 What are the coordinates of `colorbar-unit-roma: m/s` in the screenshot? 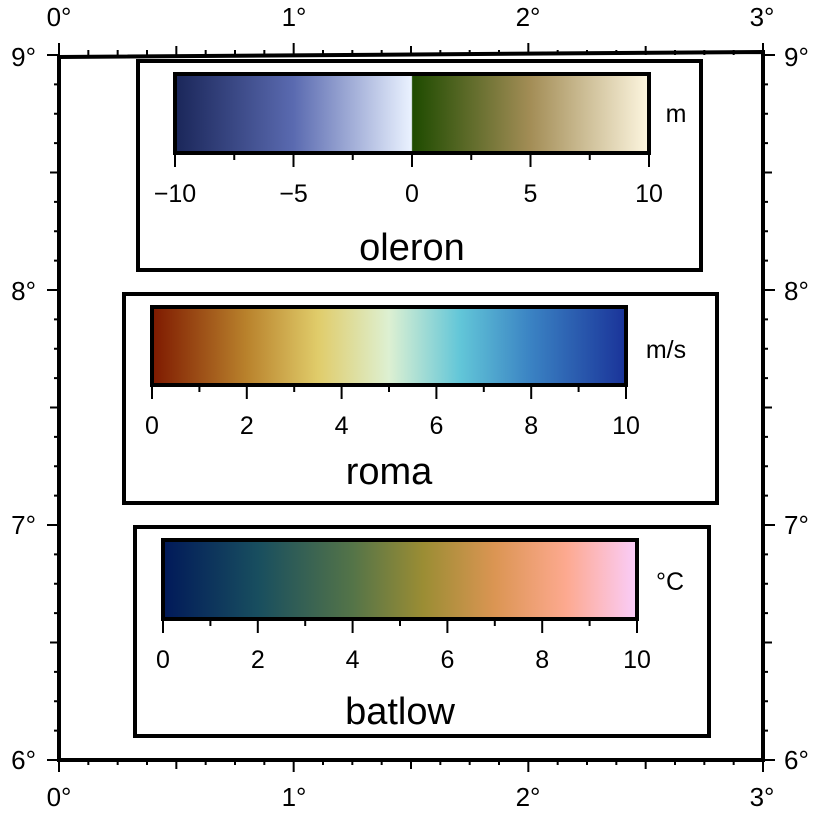 It's located at (666, 350).